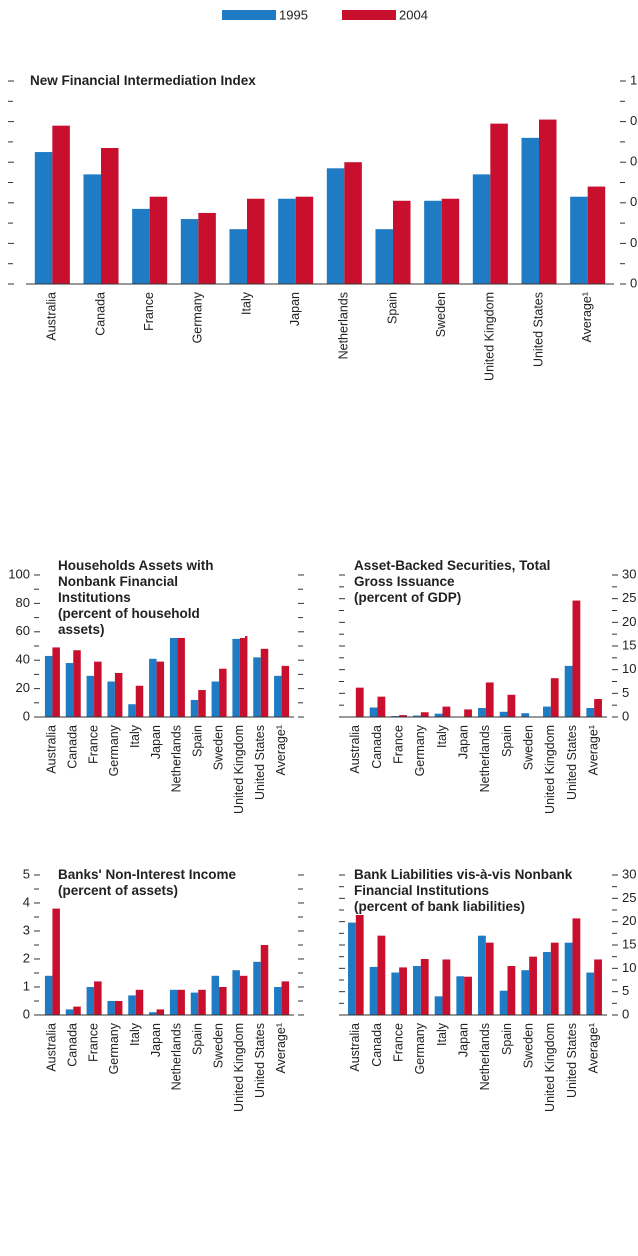 This screenshot has width=638, height=1256. What do you see at coordinates (408, 597) in the screenshot?
I see `subtitle-text: (percent of GDP)` at bounding box center [408, 597].